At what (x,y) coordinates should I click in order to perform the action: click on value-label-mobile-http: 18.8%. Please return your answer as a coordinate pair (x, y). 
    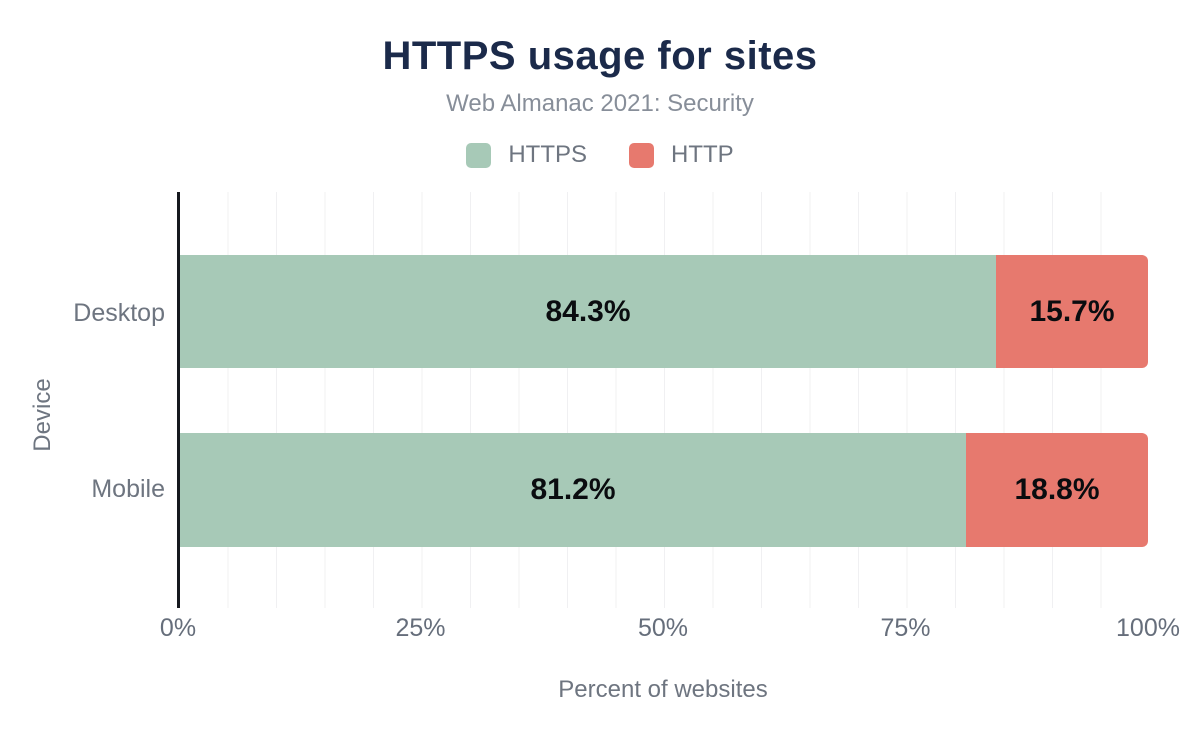
    Looking at the image, I should click on (1057, 489).